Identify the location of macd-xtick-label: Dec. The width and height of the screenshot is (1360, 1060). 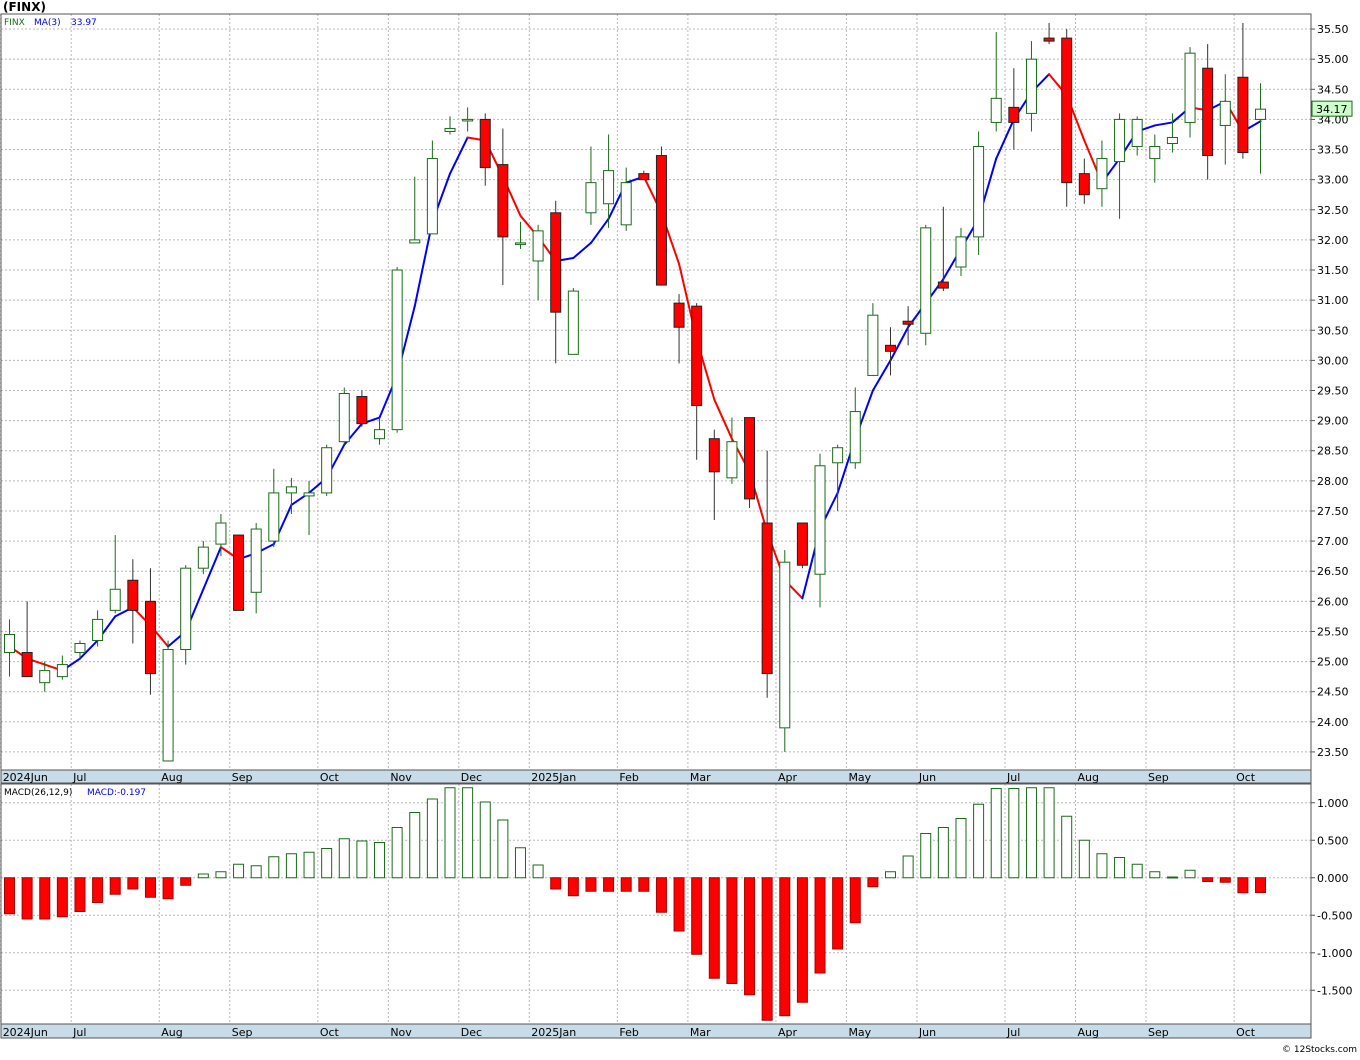
(471, 1032).